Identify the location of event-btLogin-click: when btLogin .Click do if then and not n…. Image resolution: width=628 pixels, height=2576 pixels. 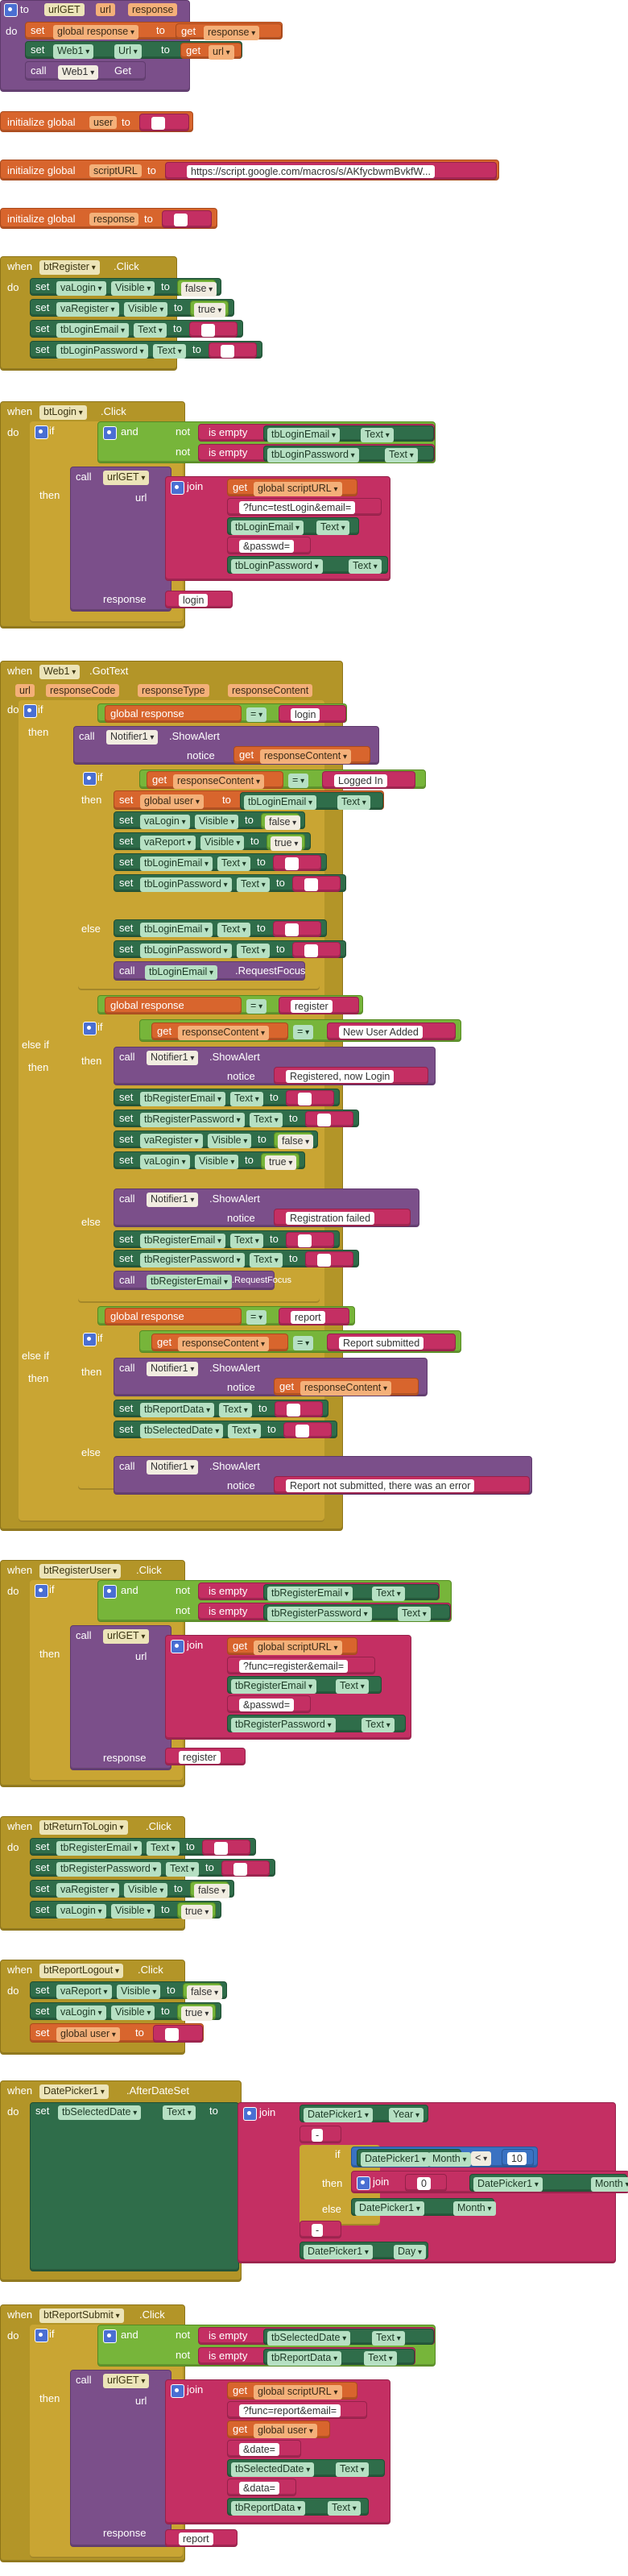
(218, 514).